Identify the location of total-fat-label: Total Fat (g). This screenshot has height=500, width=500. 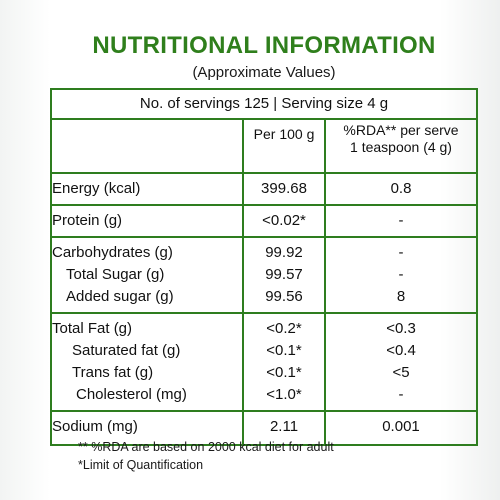
(92, 328).